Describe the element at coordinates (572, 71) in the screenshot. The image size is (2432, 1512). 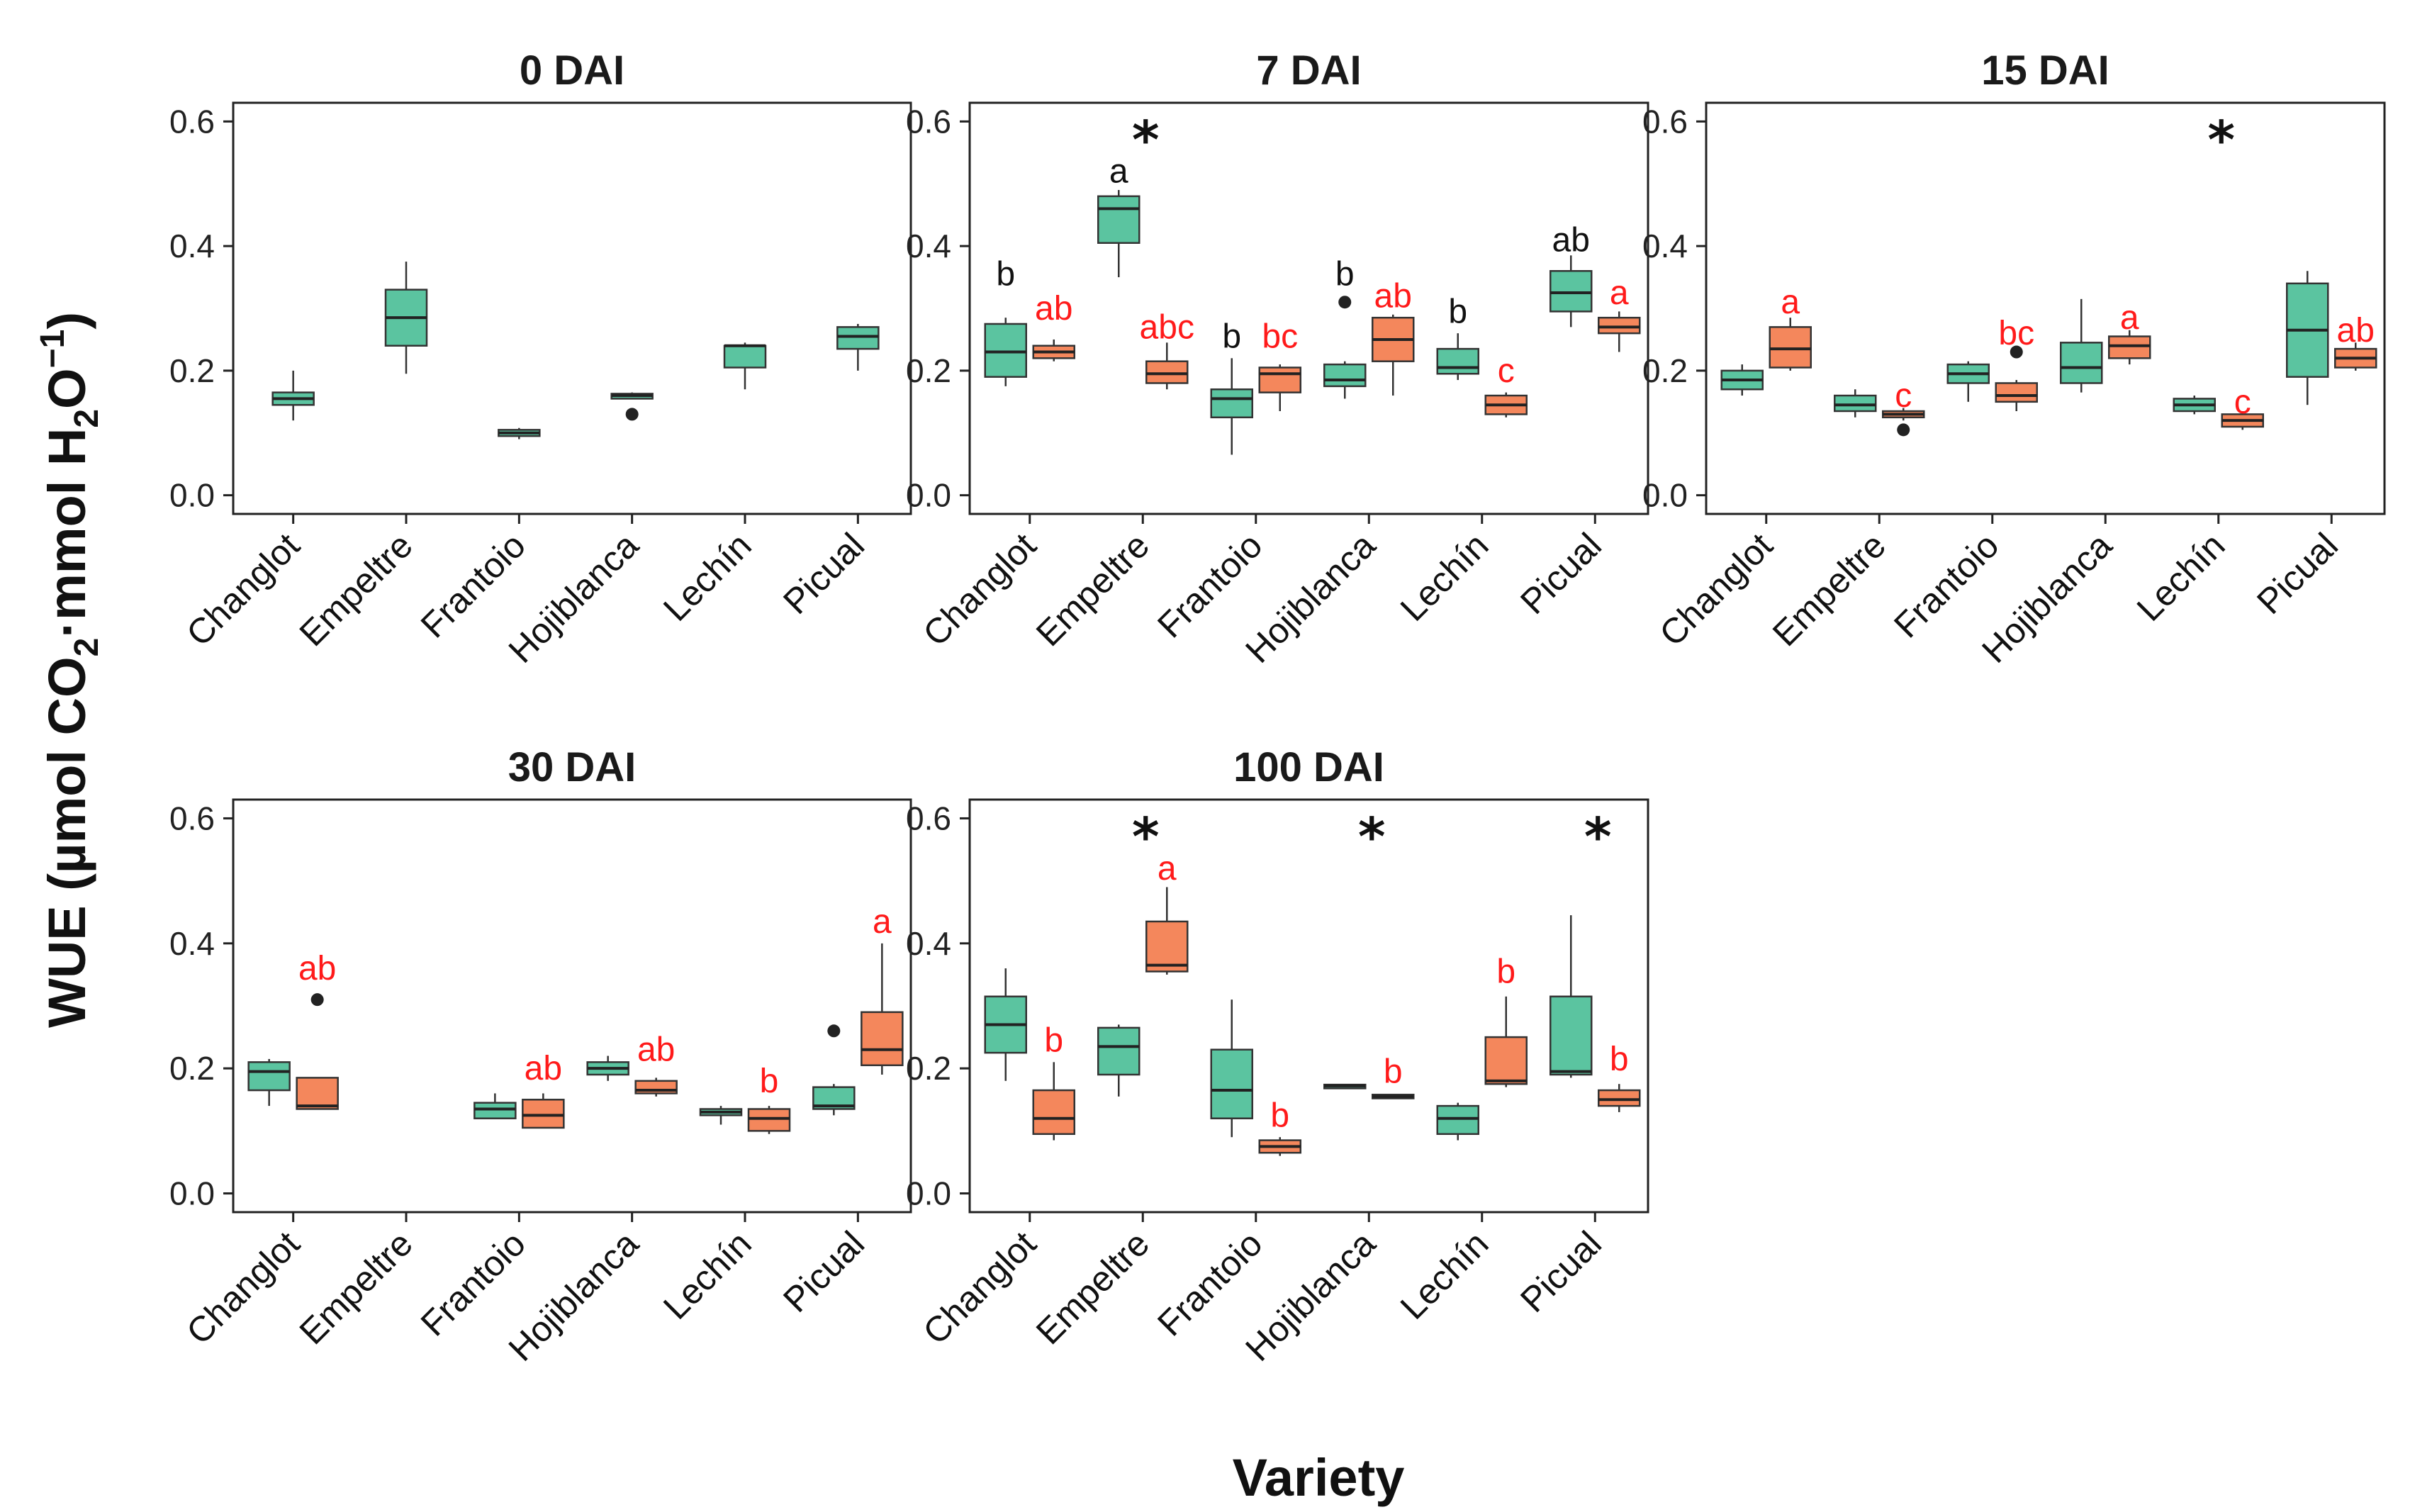
I see `panel-title: 0 DAI` at that location.